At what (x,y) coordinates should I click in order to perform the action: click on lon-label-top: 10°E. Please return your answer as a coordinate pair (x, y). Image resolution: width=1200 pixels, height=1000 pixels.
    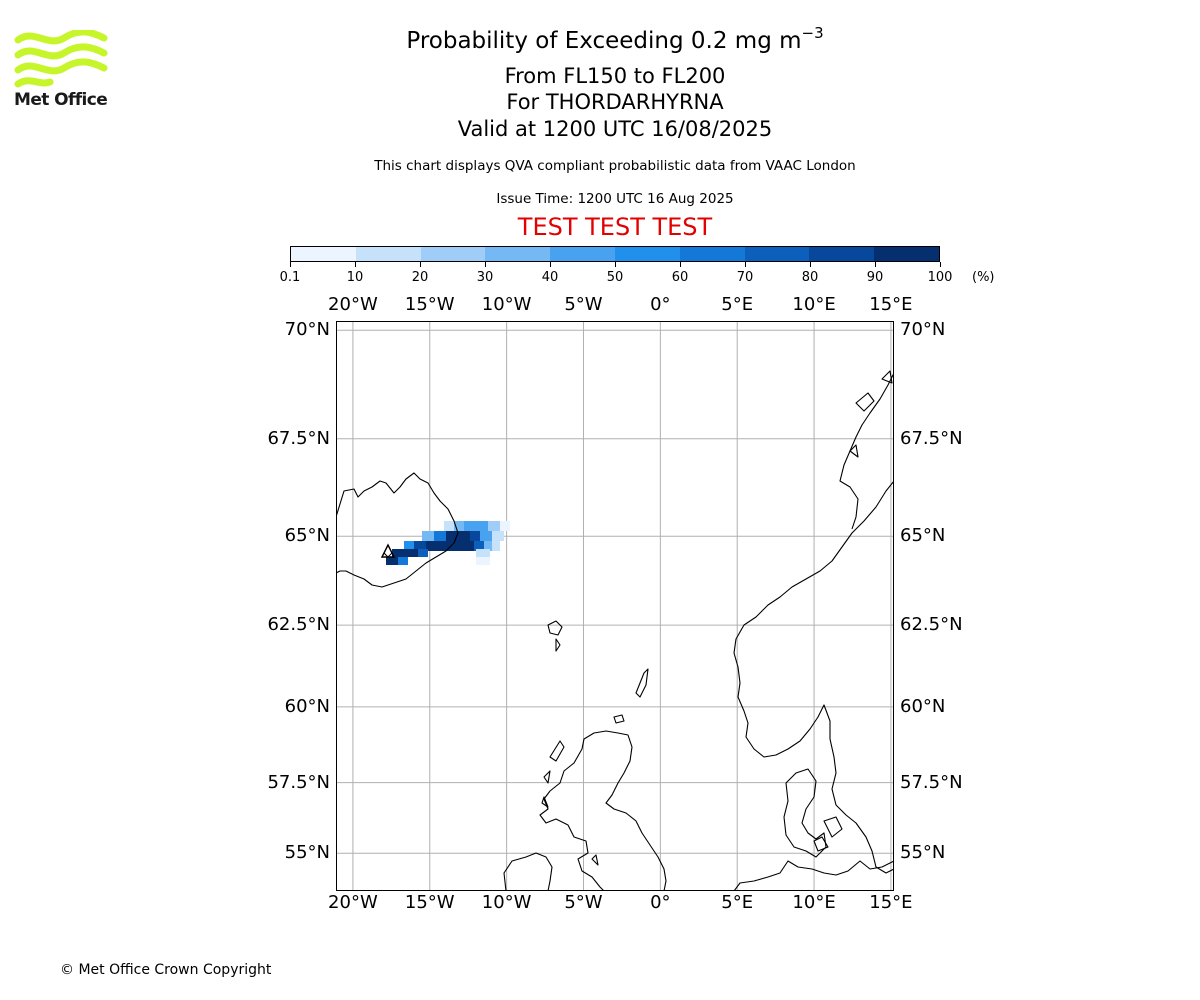
    Looking at the image, I should click on (814, 304).